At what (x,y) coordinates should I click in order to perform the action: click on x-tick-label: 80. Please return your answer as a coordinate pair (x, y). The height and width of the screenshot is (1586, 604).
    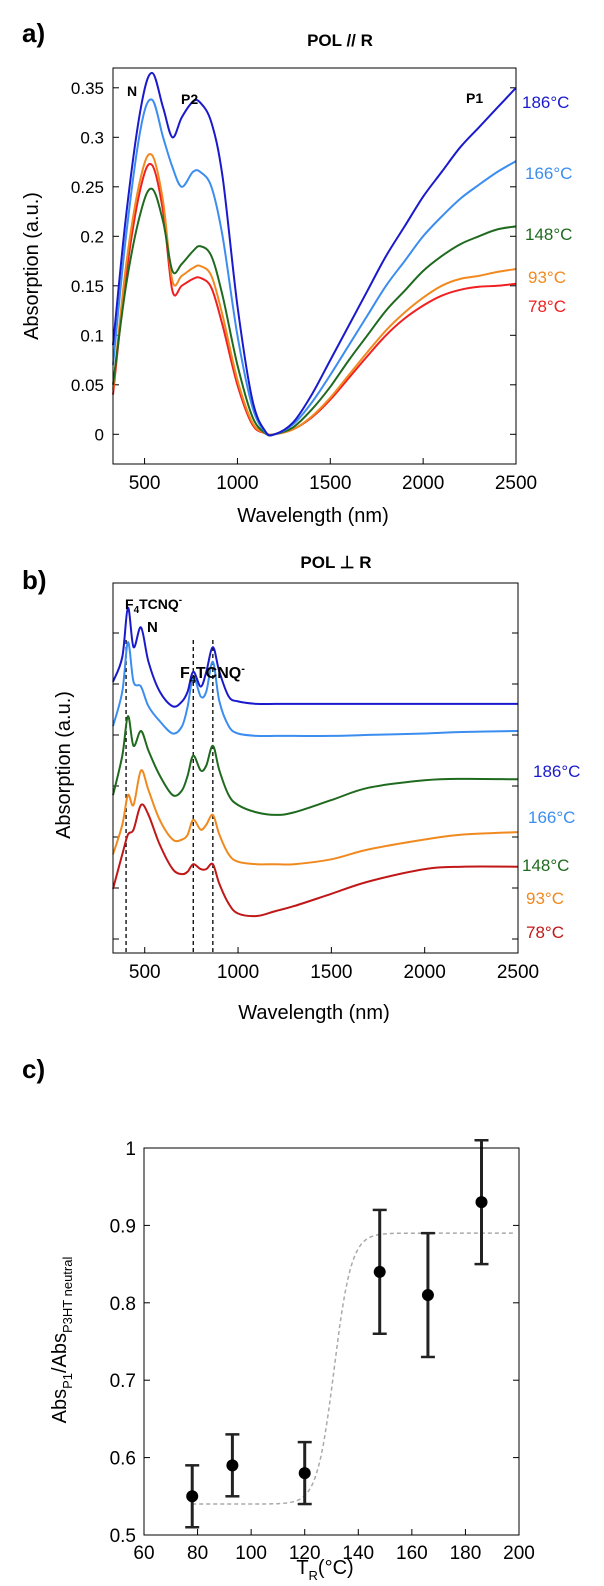
    Looking at the image, I should click on (197, 1553).